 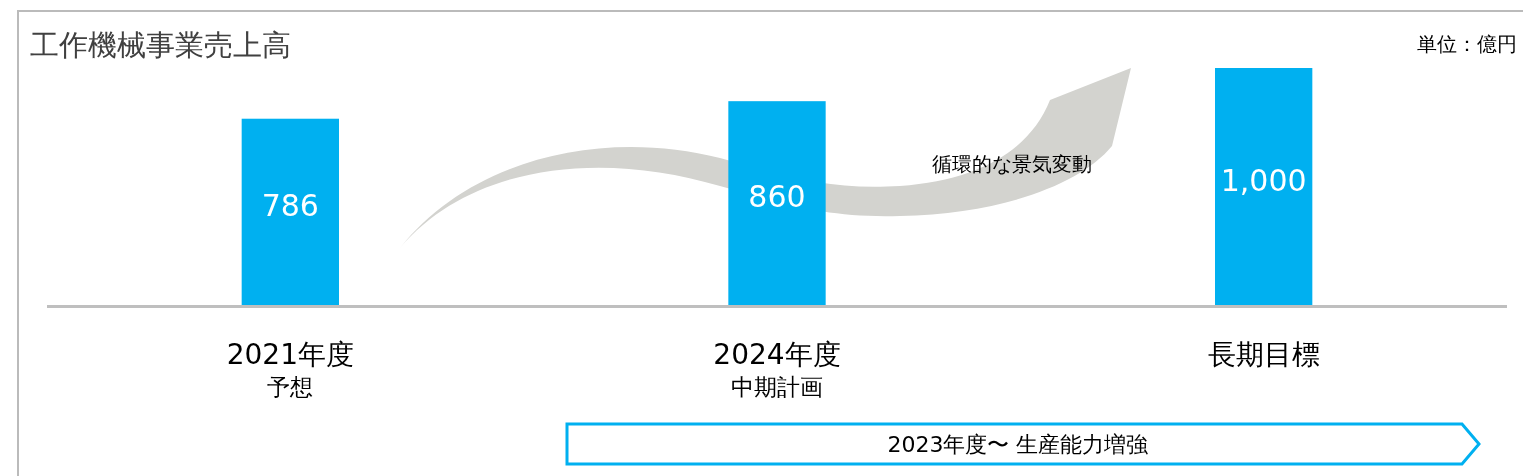 What do you see at coordinates (777, 370) in the screenshot?
I see `x-tick-label: 2024年度中期計画` at bounding box center [777, 370].